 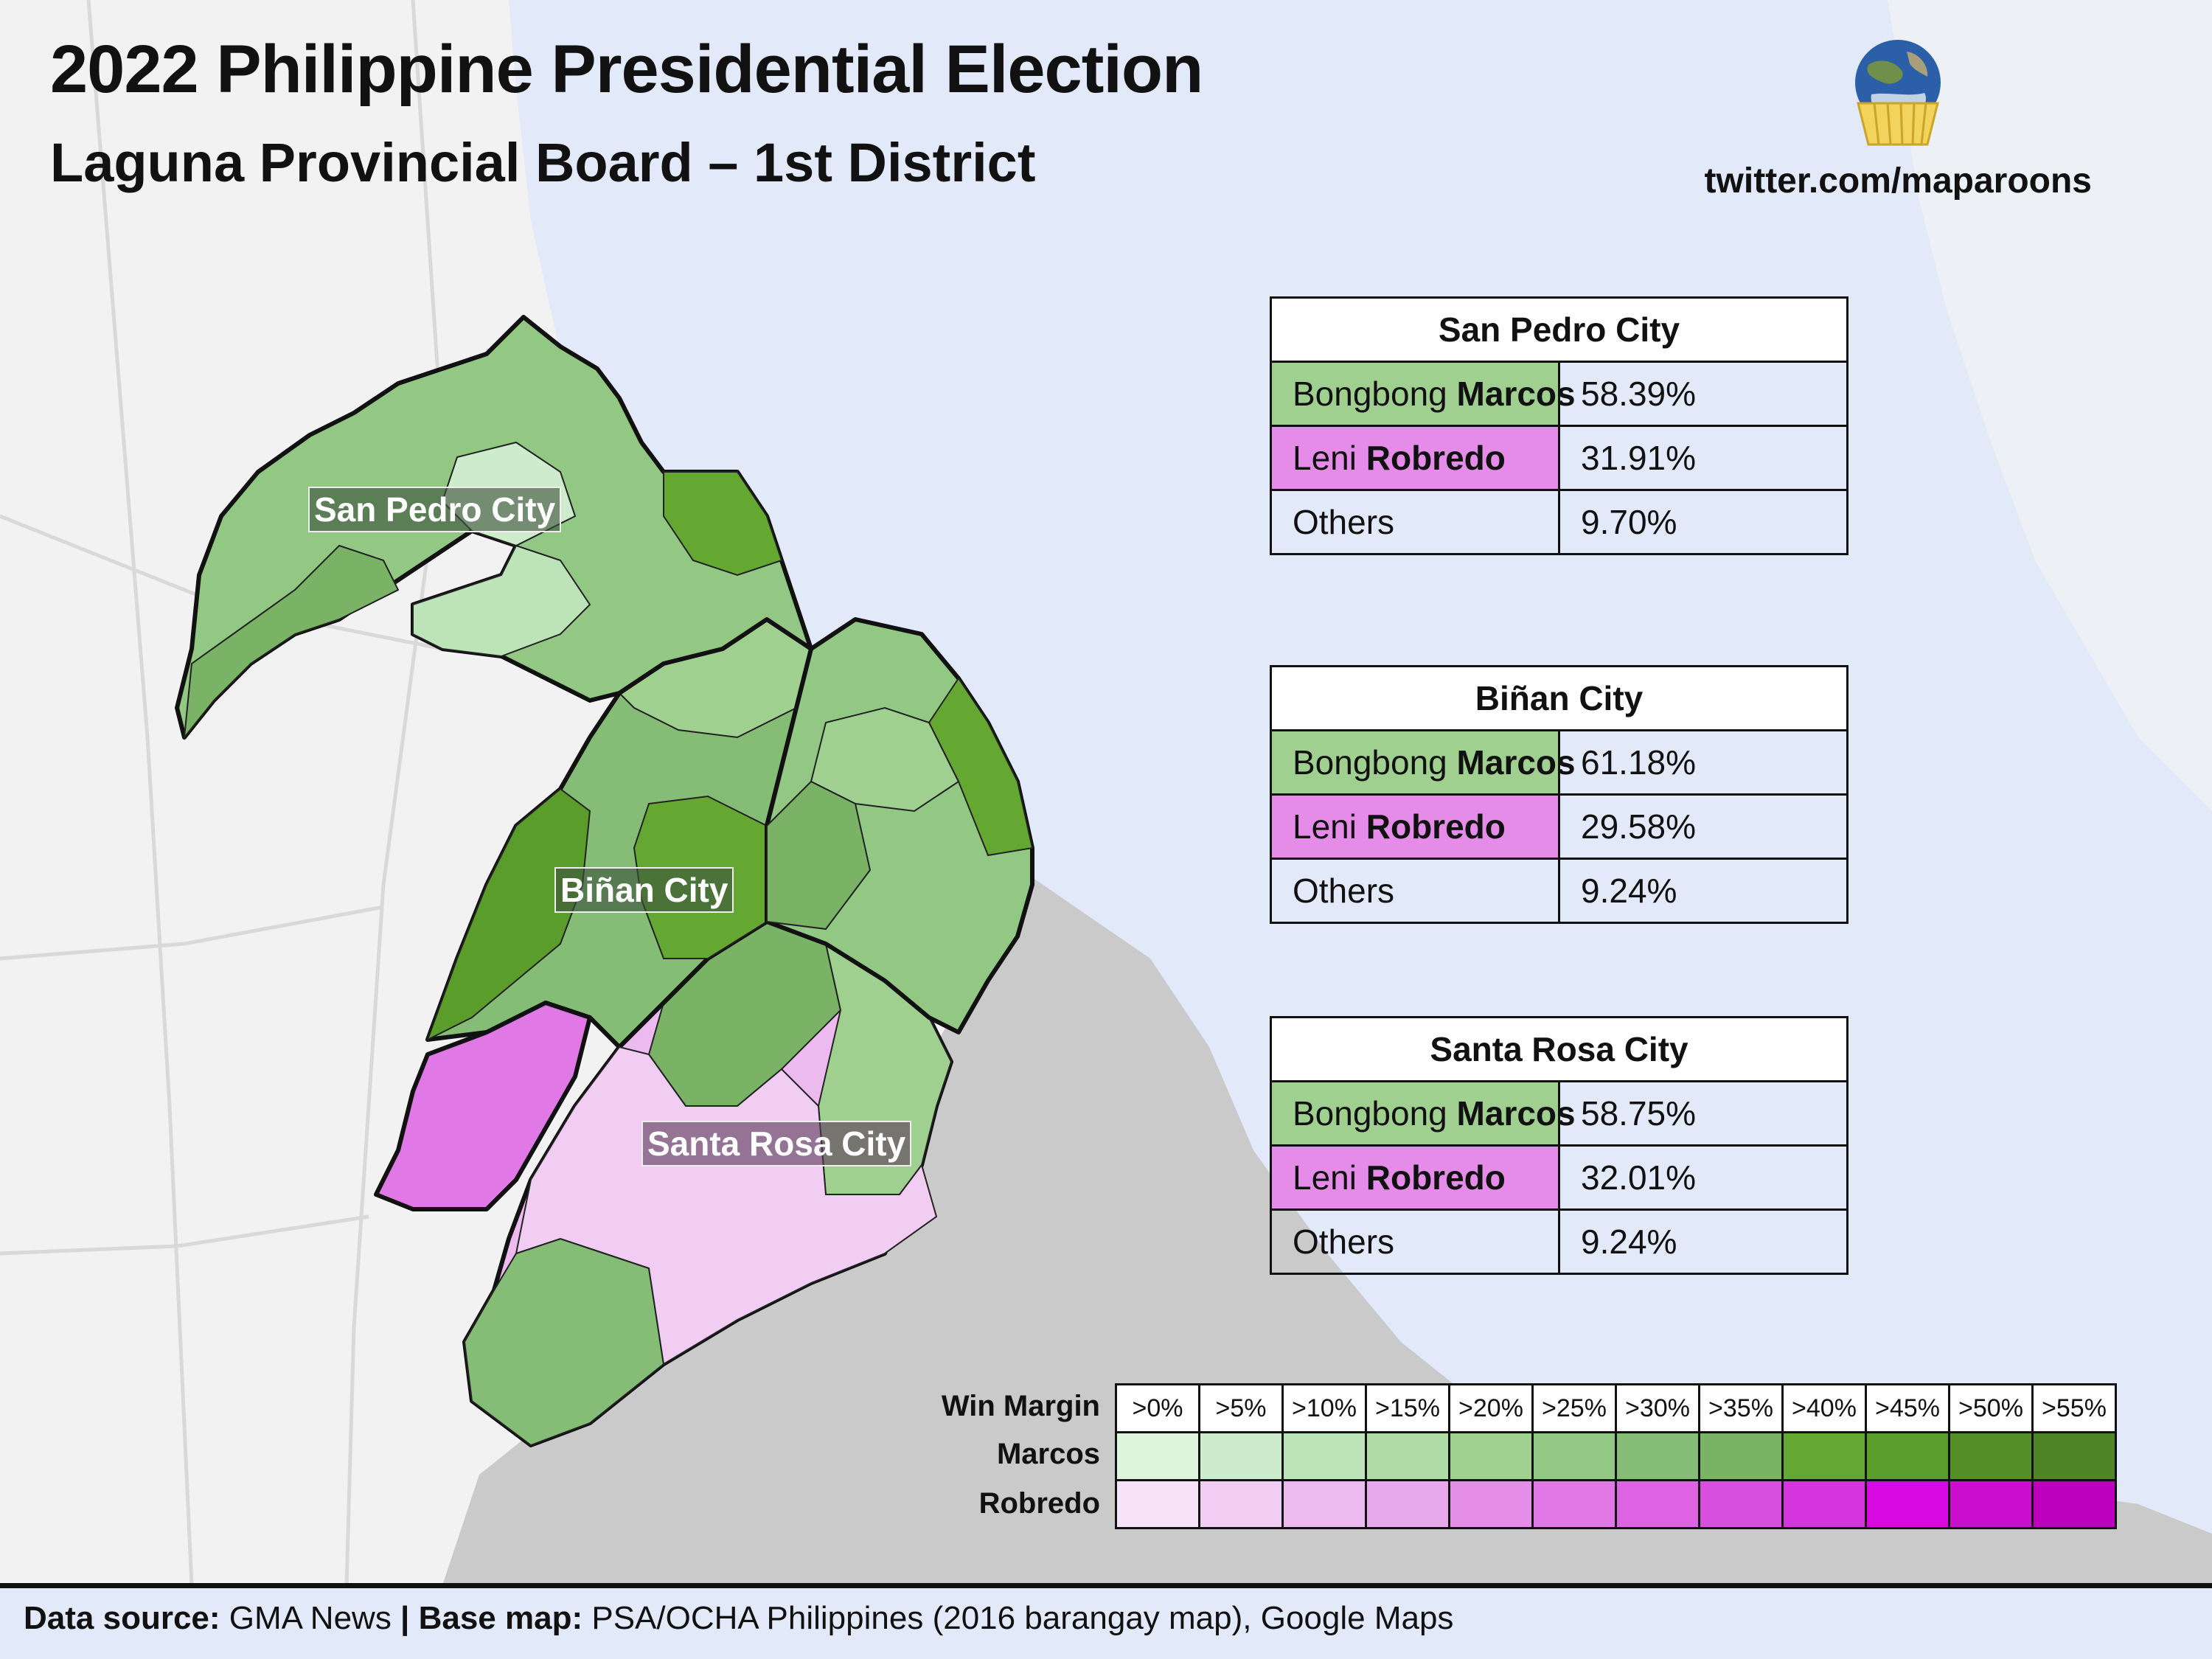 I want to click on results-city-header: Santa Rosa City, so click(x=1559, y=1049).